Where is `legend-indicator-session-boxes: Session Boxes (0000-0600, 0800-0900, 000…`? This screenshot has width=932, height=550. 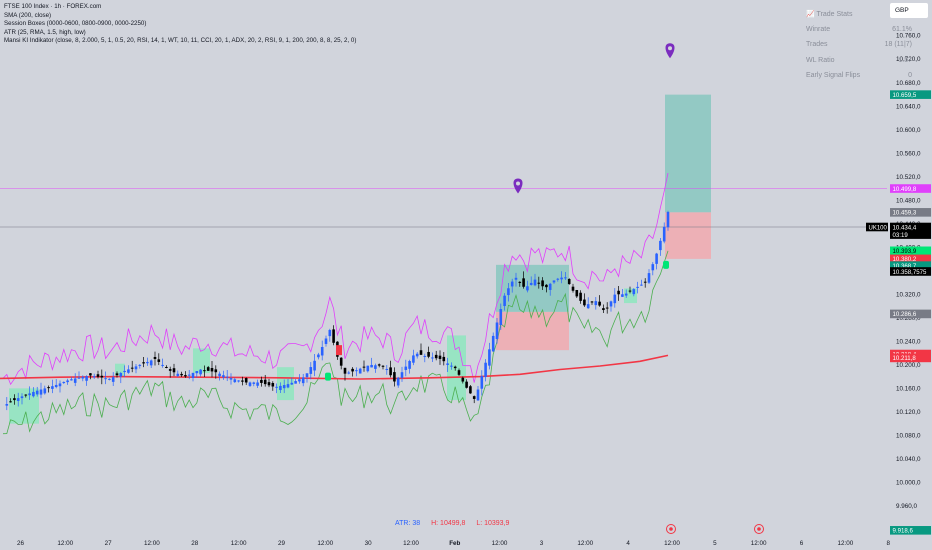
legend-indicator-session-boxes: Session Boxes (0000-0600, 0800-0900, 000… is located at coordinates (75, 24).